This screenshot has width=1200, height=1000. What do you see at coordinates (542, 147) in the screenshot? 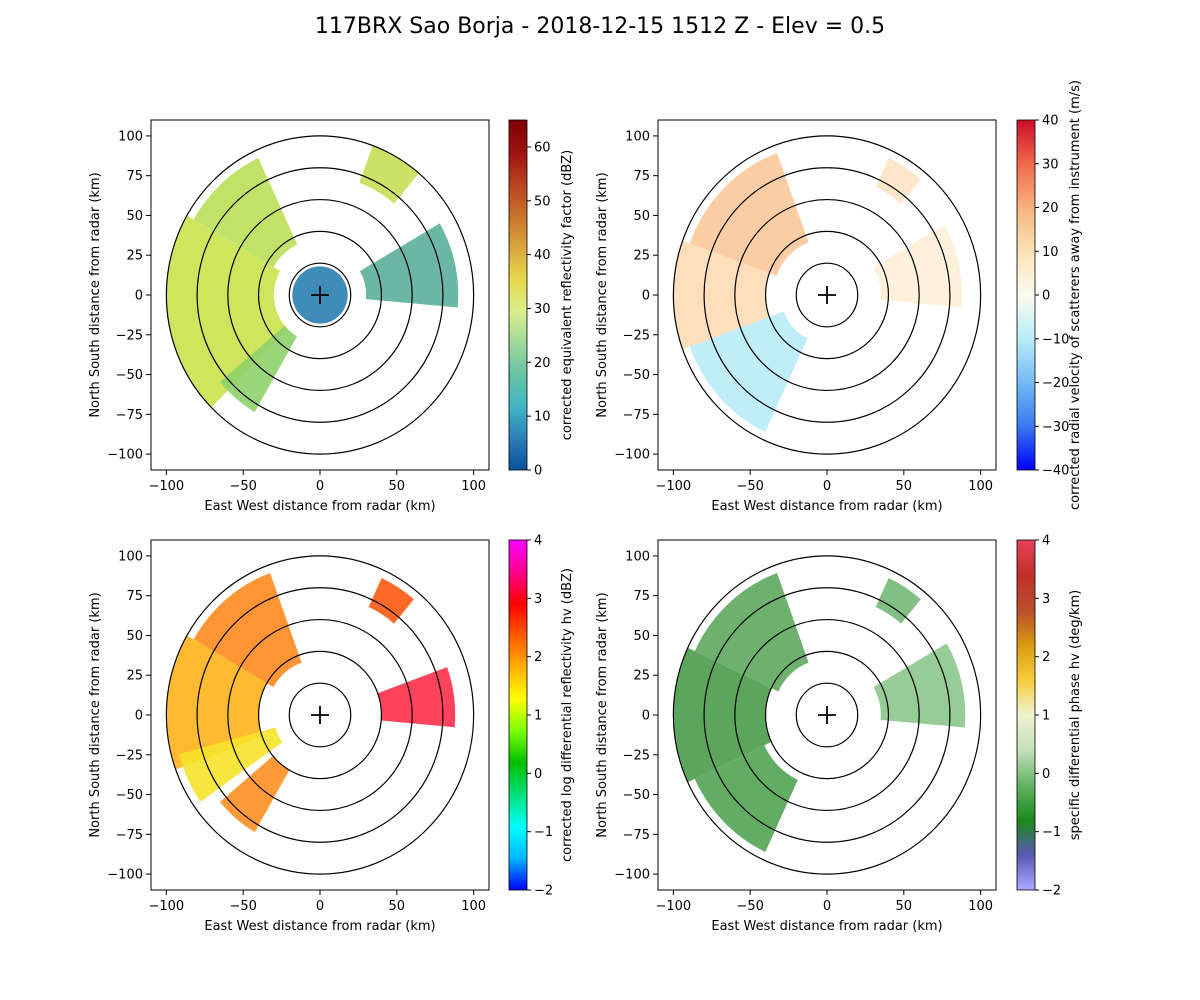
I see `colorbar-tick-label: 60` at bounding box center [542, 147].